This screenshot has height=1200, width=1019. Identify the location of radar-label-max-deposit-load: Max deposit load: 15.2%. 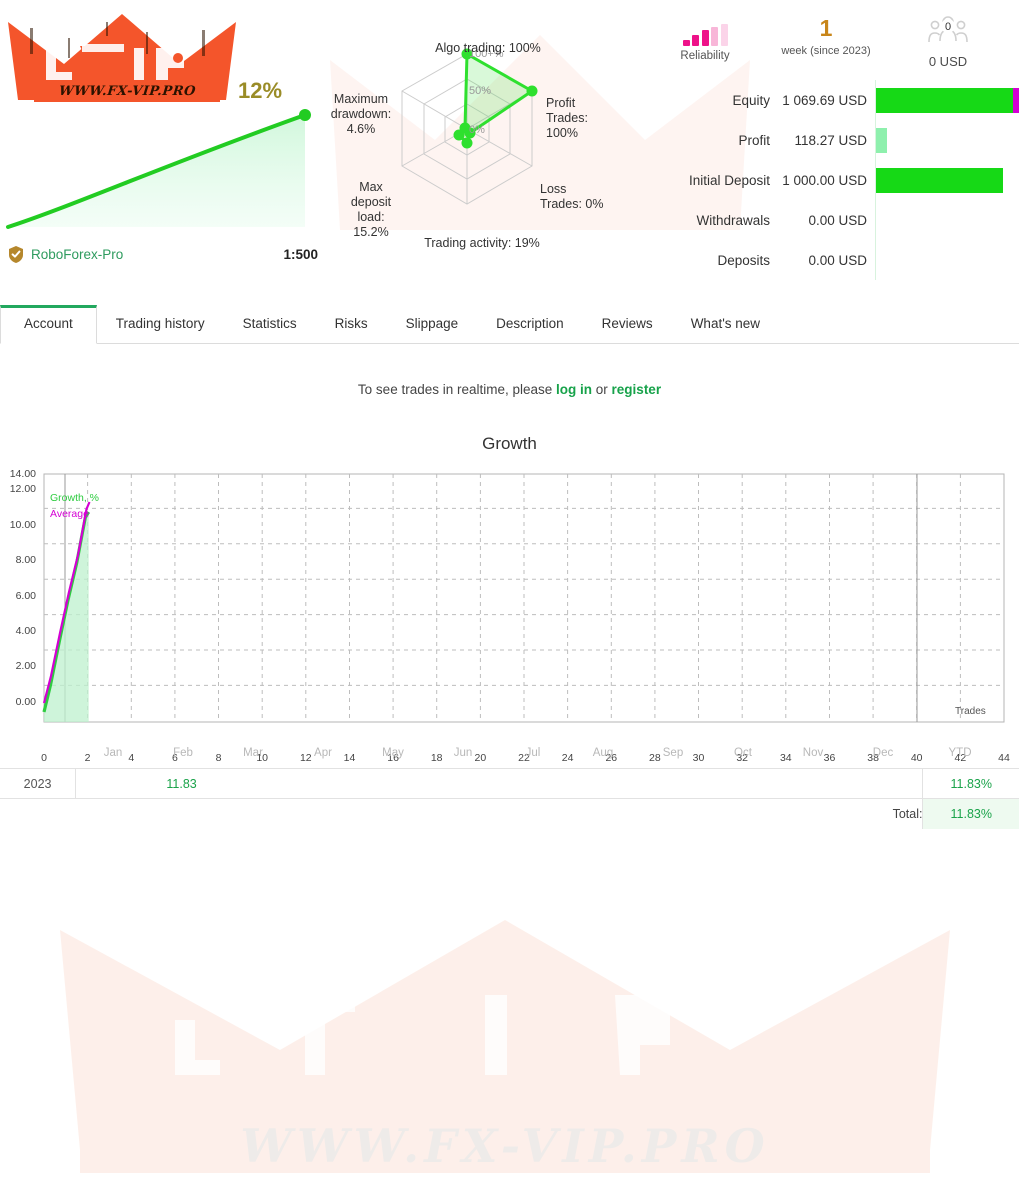
(371, 209).